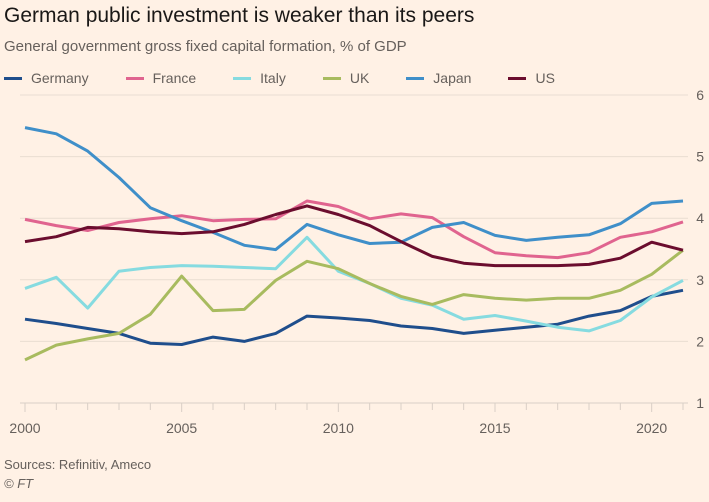 The width and height of the screenshot is (709, 502). I want to click on legend-item-us: US, so click(531, 78).